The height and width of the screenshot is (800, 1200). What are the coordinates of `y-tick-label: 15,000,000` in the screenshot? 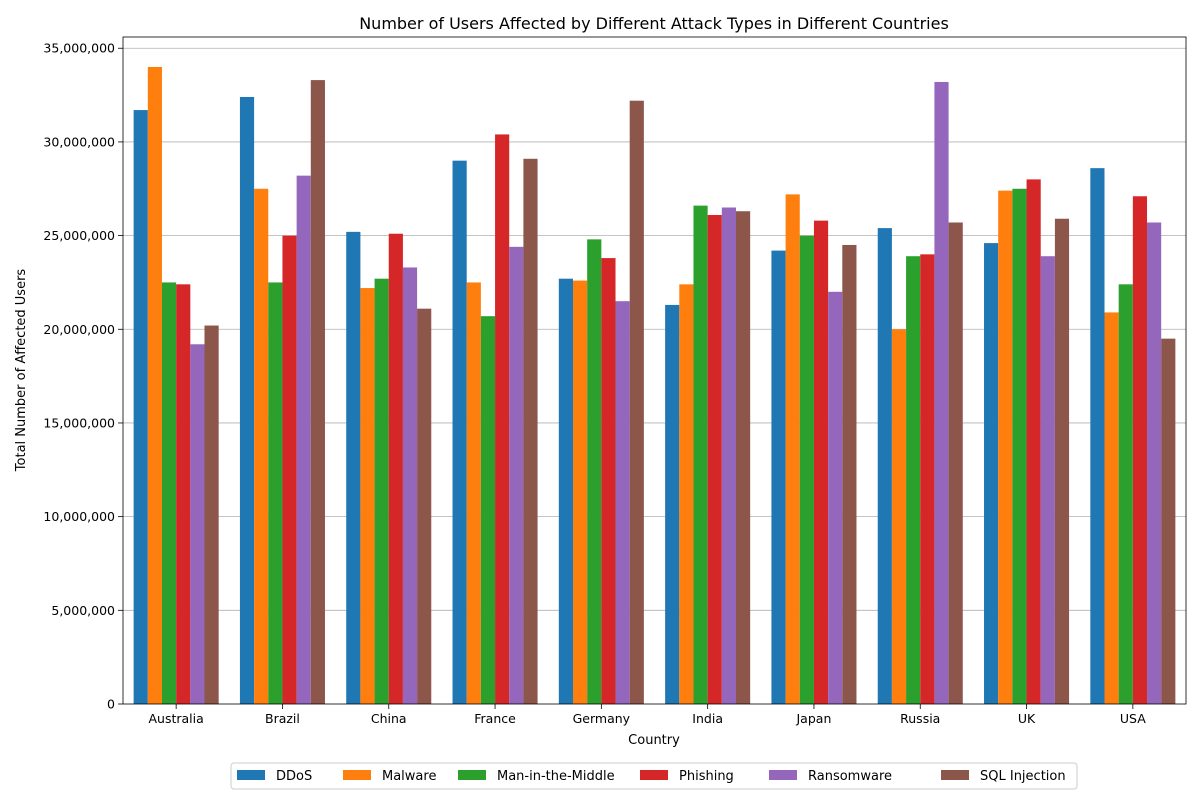 It's located at (79, 422).